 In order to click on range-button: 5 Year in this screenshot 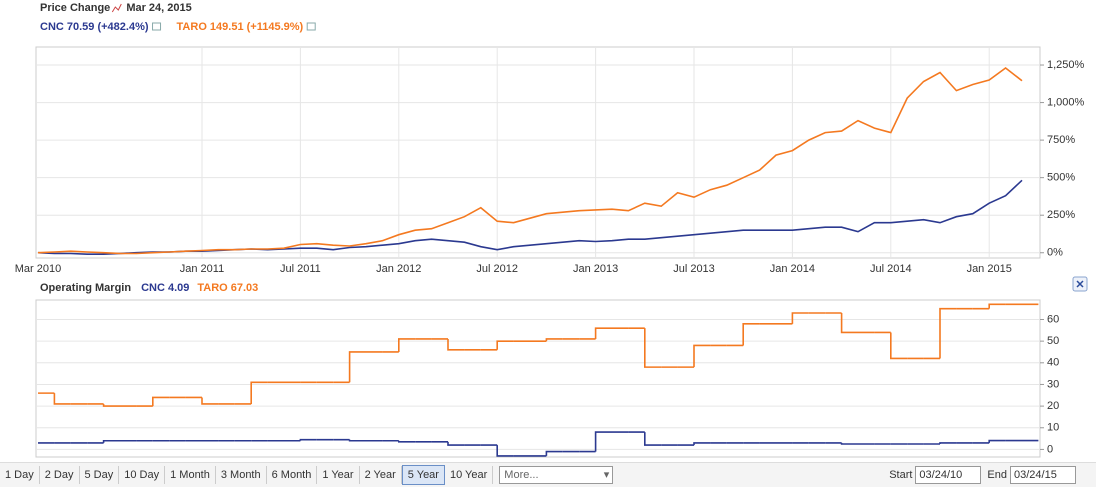, I will do `click(423, 475)`.